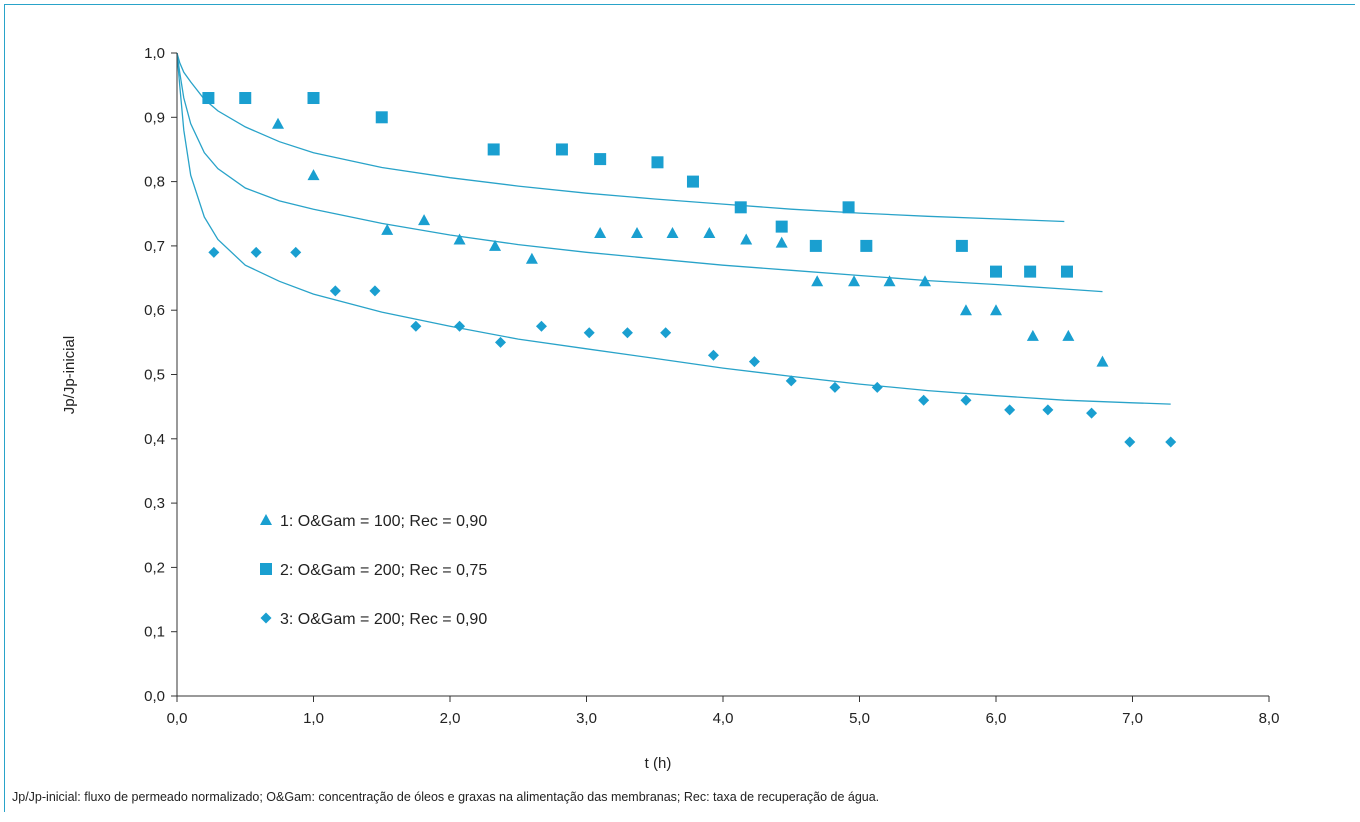 The image size is (1360, 822). What do you see at coordinates (154, 310) in the screenshot?
I see `y-tick-label: 0,6` at bounding box center [154, 310].